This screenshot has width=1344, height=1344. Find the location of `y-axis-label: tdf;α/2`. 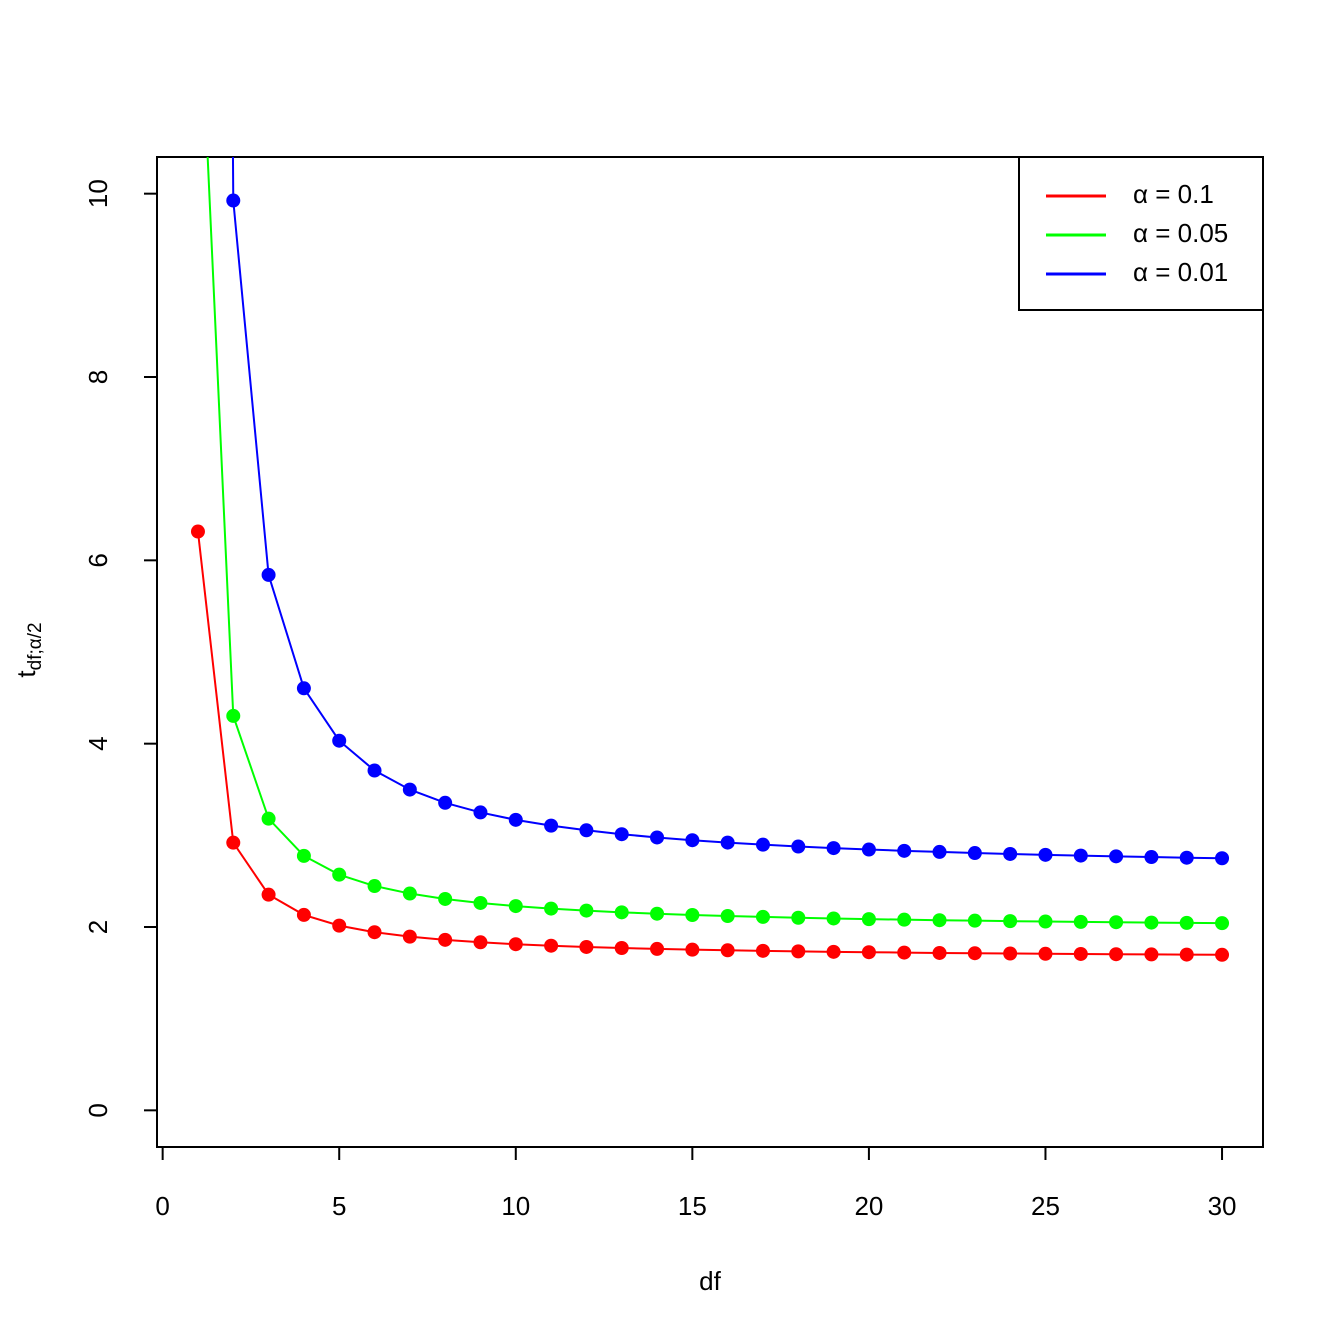

y-axis-label: tdf;α/2 is located at coordinates (28, 649).